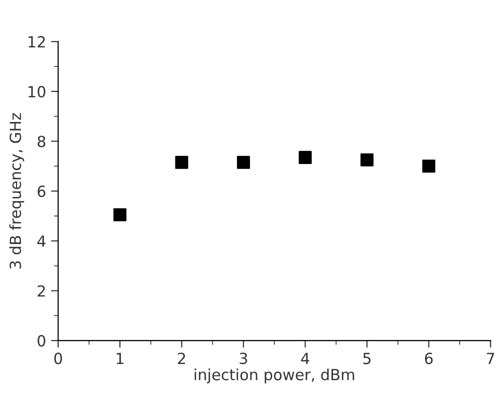  Describe the element at coordinates (41, 241) in the screenshot. I see `y-tick-label: 4` at that location.